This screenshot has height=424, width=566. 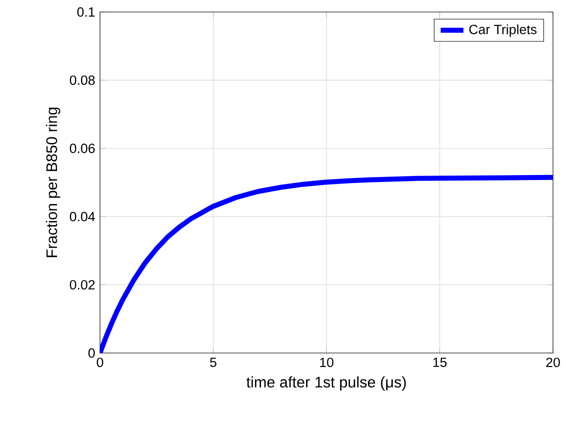 I want to click on x-axis-title: time after 1st pulse (μs), so click(x=326, y=383).